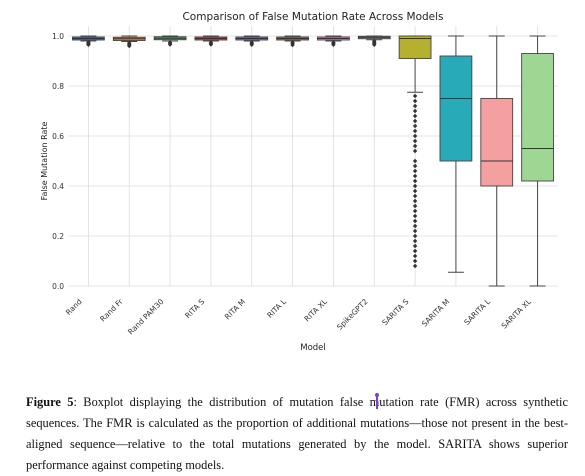 This screenshot has height=476, width=585. I want to click on x-tick-label: RITA L, so click(276, 307).